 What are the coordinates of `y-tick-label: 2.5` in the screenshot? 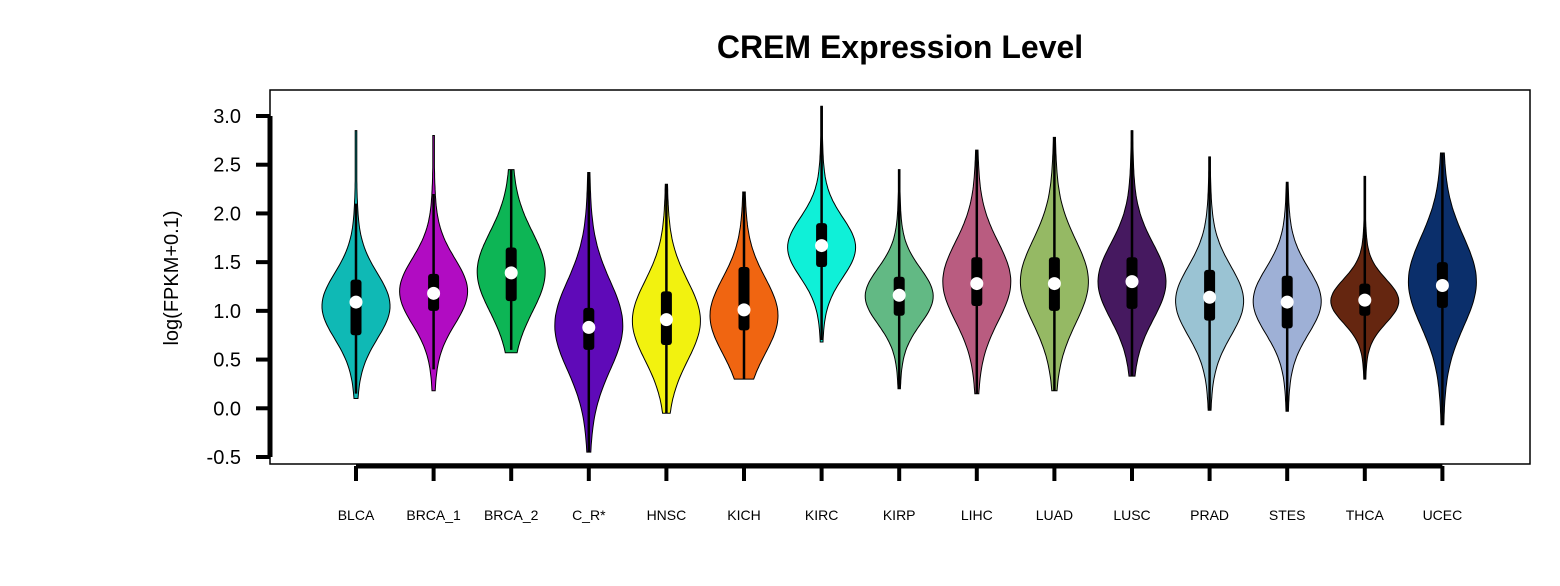 It's located at (227, 166).